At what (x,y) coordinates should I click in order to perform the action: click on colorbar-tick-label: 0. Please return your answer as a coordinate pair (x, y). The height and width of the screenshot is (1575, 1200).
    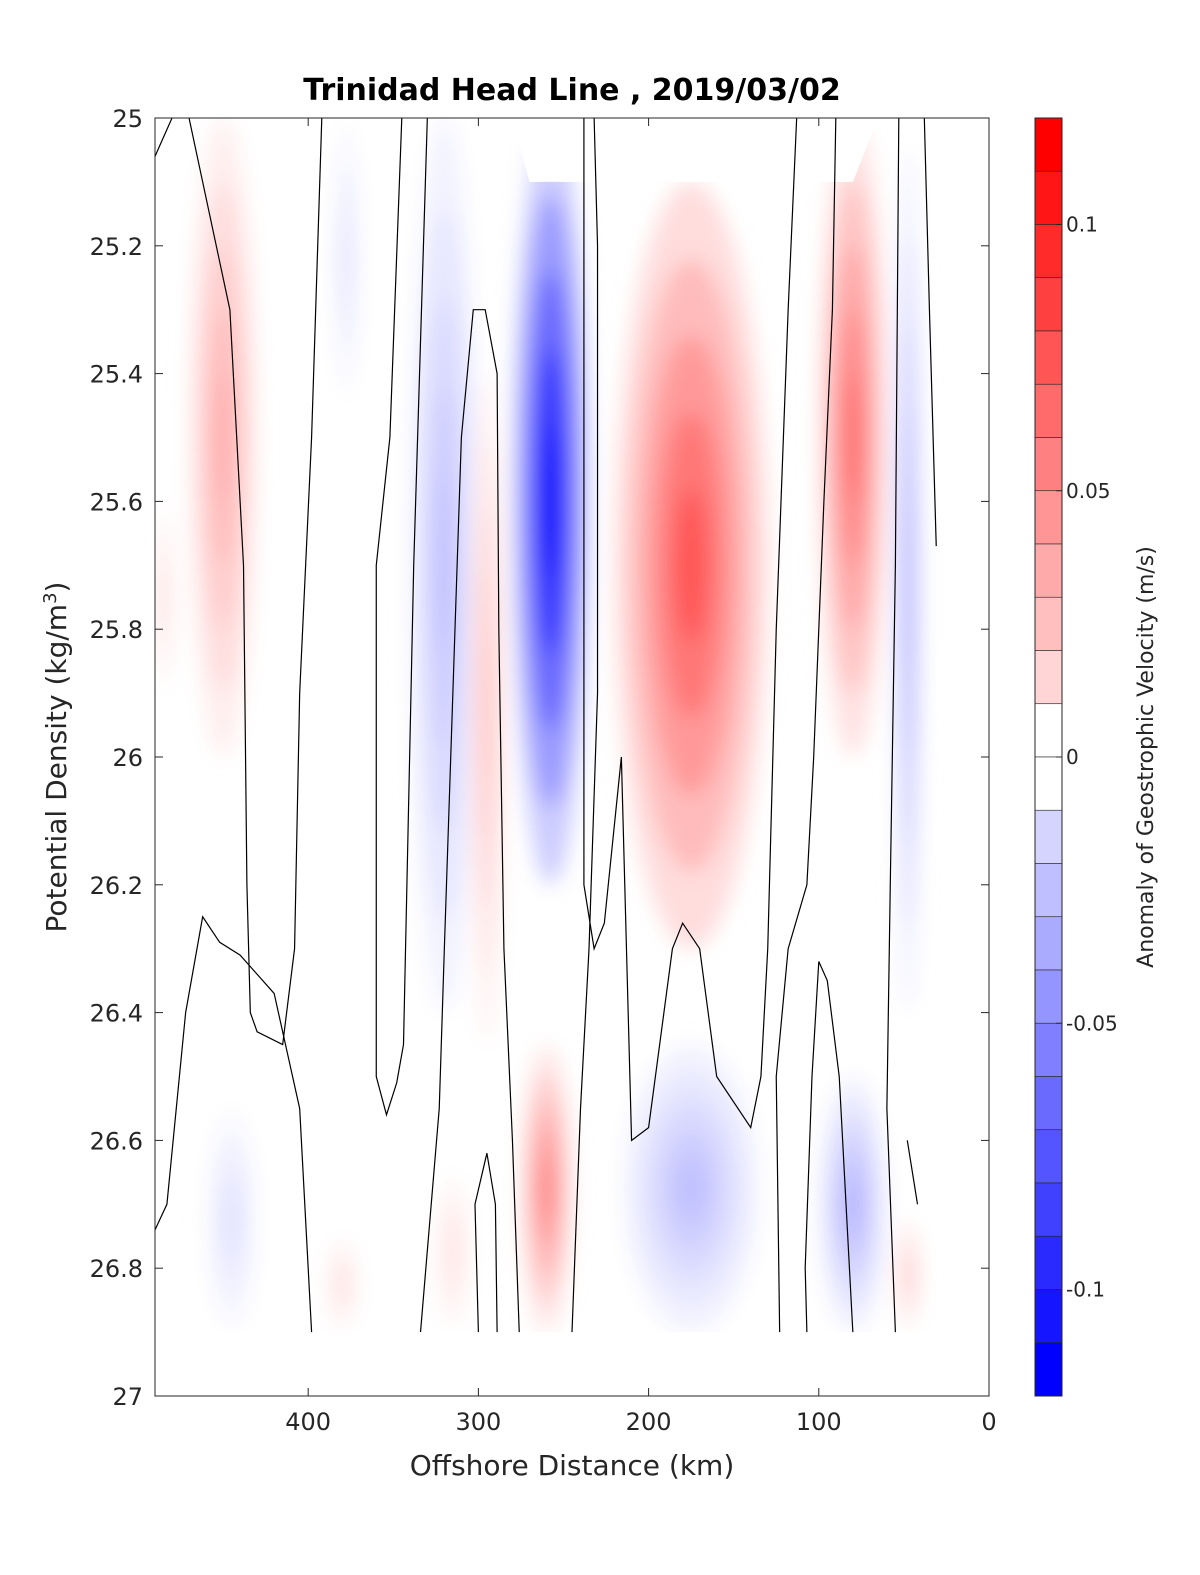
    Looking at the image, I should click on (1072, 757).